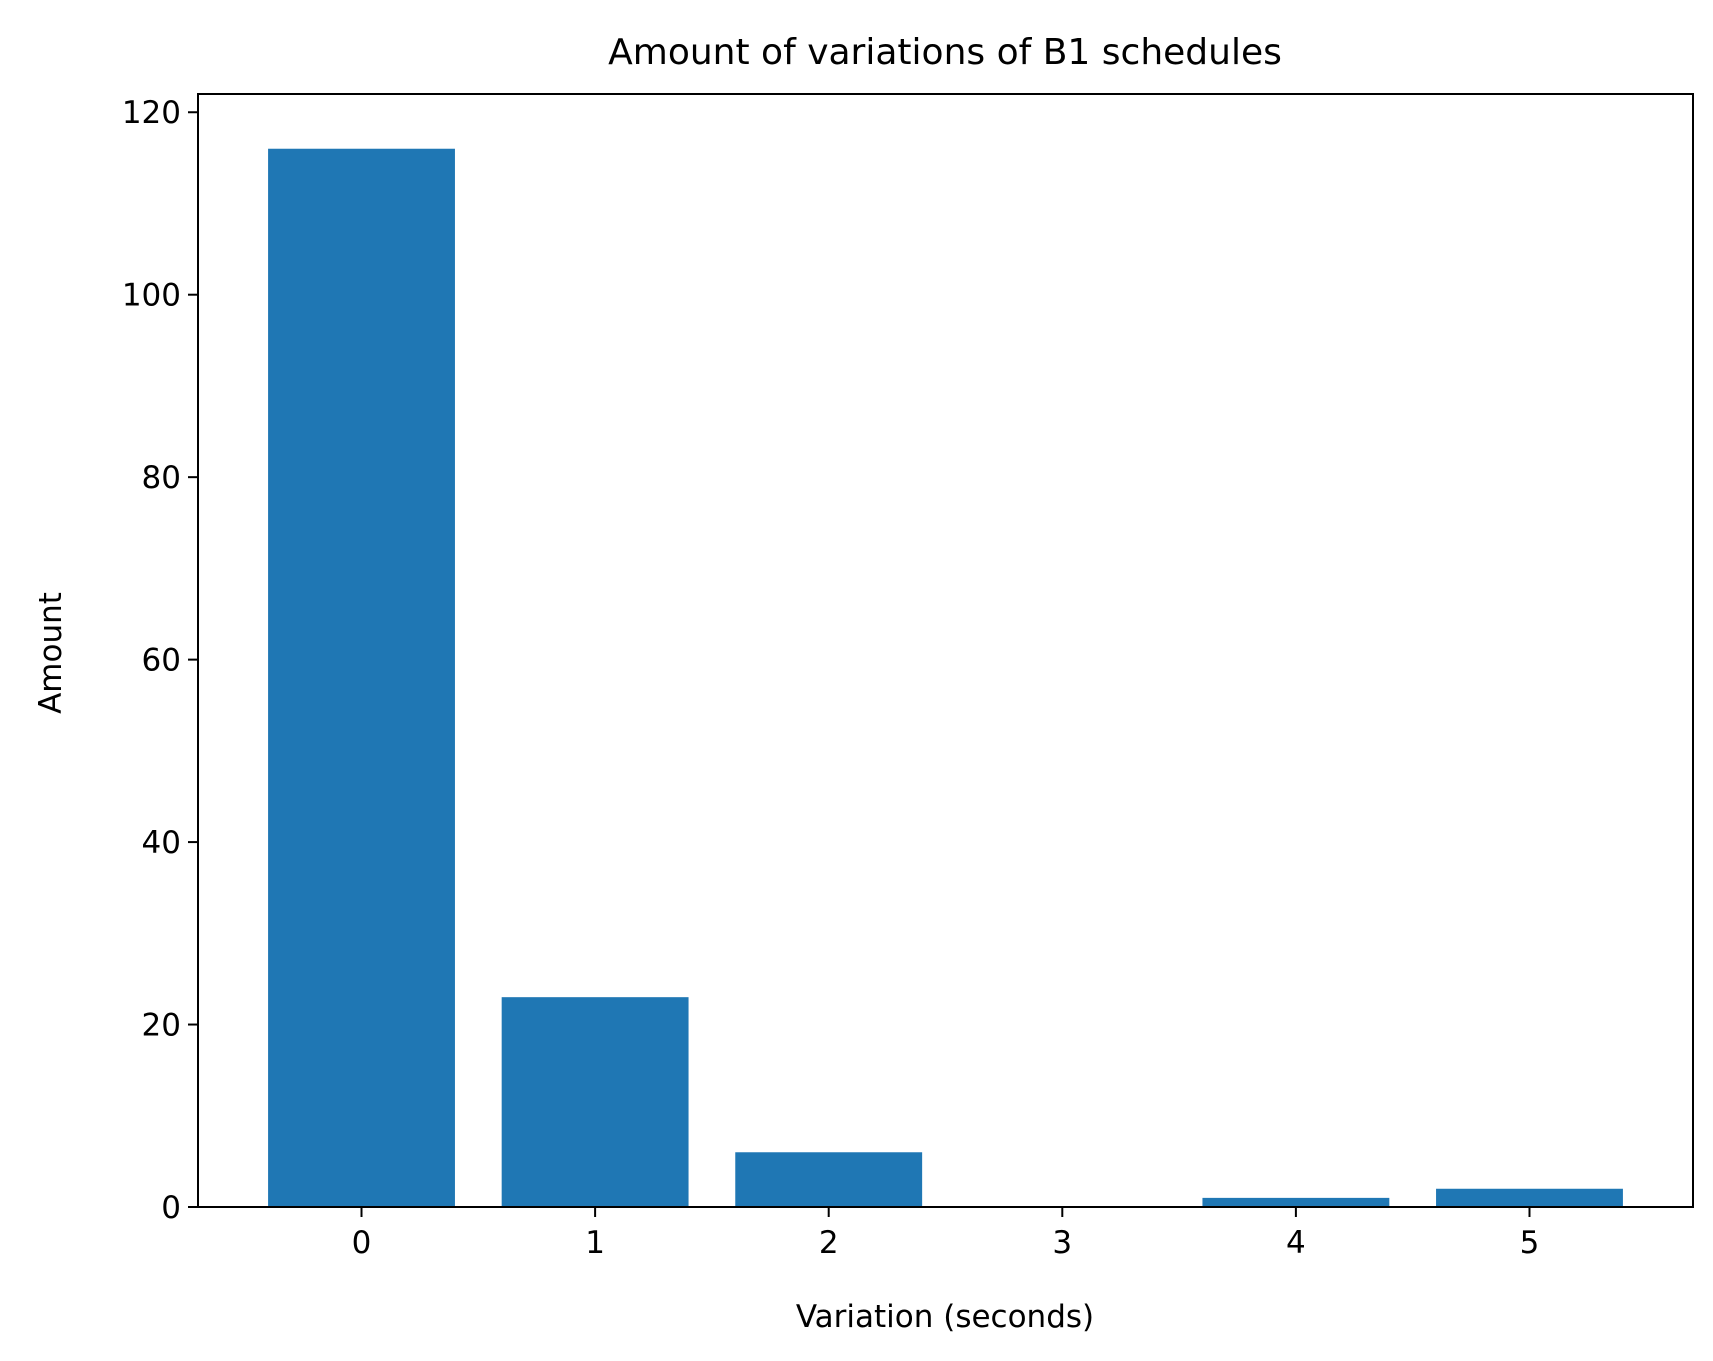 The image size is (1713, 1361). I want to click on x-tick-label-4: 4, so click(1296, 1243).